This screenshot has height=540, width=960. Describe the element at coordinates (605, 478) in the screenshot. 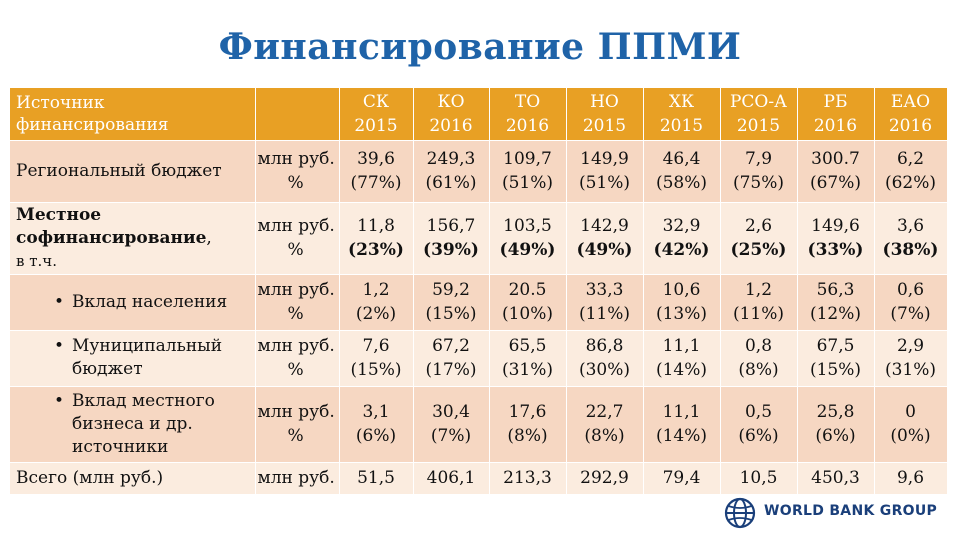

I see `cell-value: 292,9` at that location.